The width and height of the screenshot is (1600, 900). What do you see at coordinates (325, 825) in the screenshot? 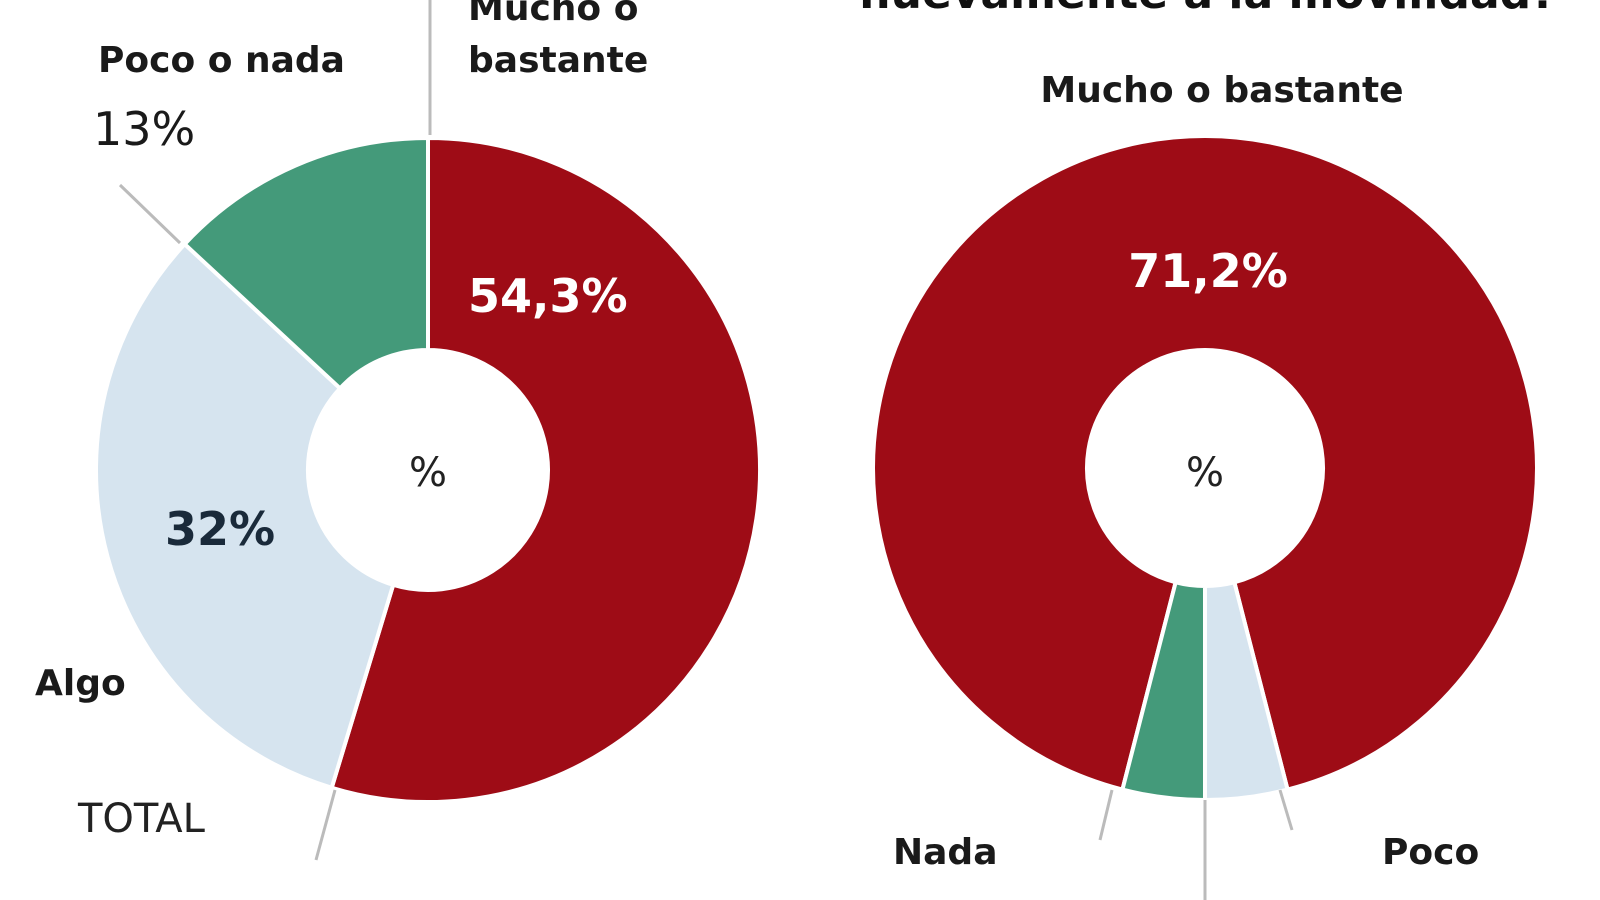
I see `leader-line-algo` at bounding box center [325, 825].